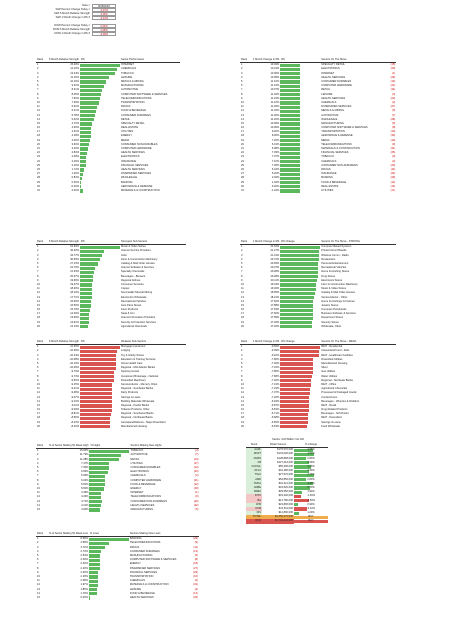 The image size is (461, 640). What do you see at coordinates (117, 543) in the screenshot?
I see `table-row: 2 4.58% TELECOMMUNICATIONS (9)` at bounding box center [117, 543].